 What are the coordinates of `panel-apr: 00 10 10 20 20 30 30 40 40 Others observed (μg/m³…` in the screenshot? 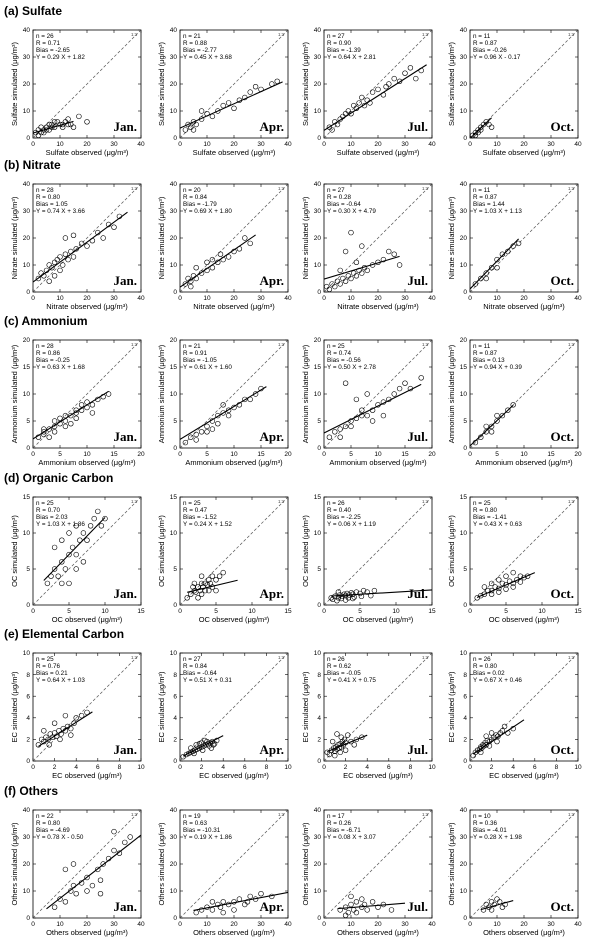 It's located at (224, 872).